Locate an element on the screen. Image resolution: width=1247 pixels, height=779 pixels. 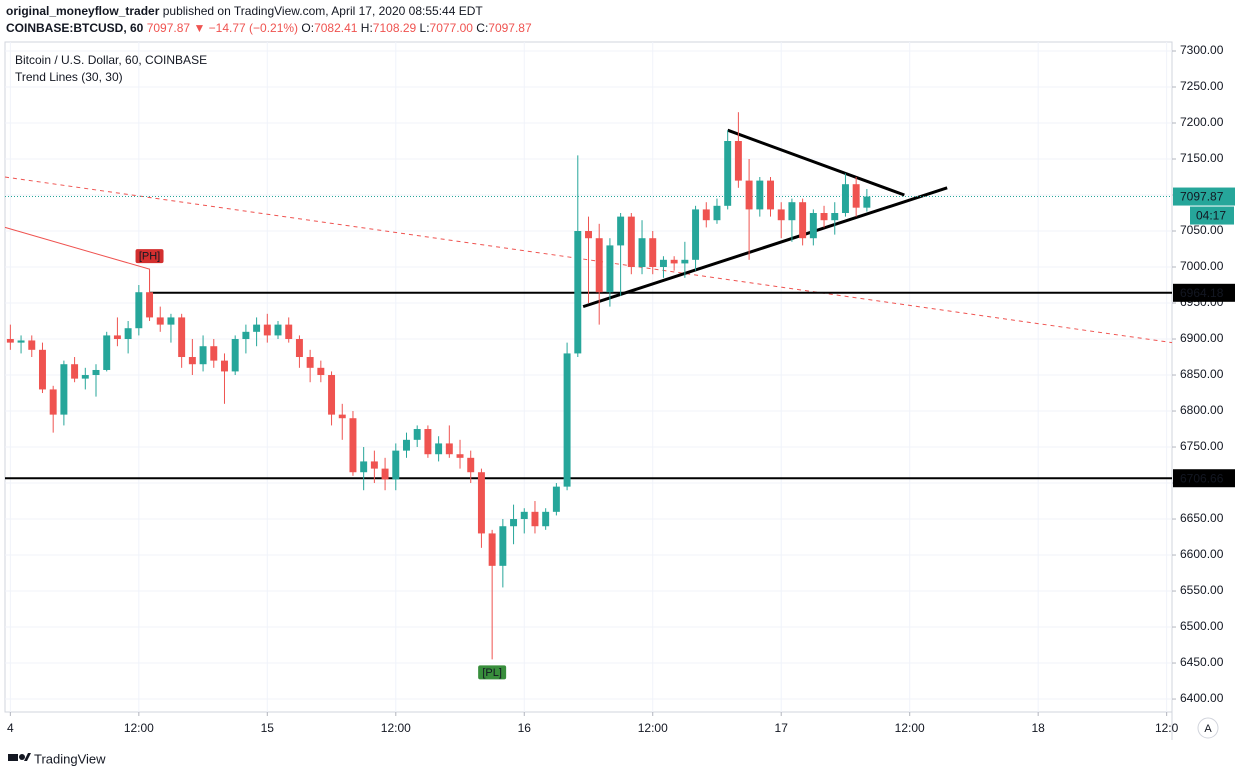
y-tick-label: 6500.00 is located at coordinates (1202, 626).